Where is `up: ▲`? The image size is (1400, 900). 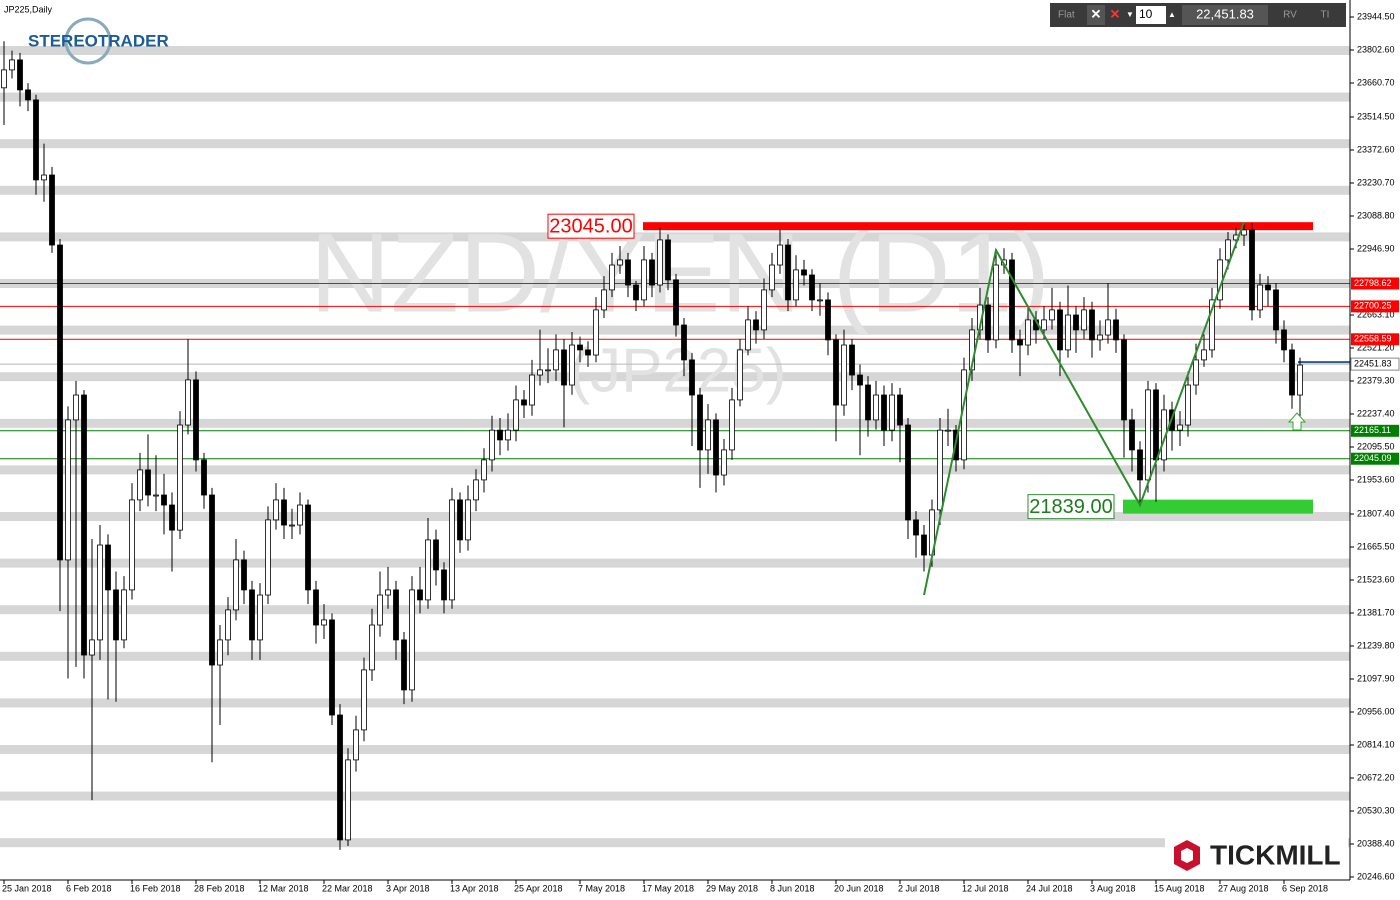 up: ▲ is located at coordinates (1172, 14).